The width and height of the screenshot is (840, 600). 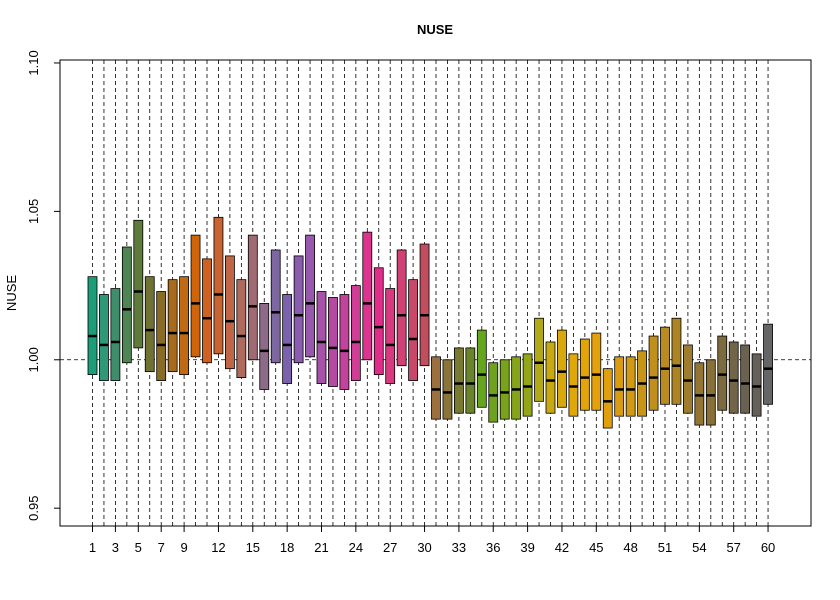 I want to click on x-tick-label-24: 24, so click(x=356, y=547).